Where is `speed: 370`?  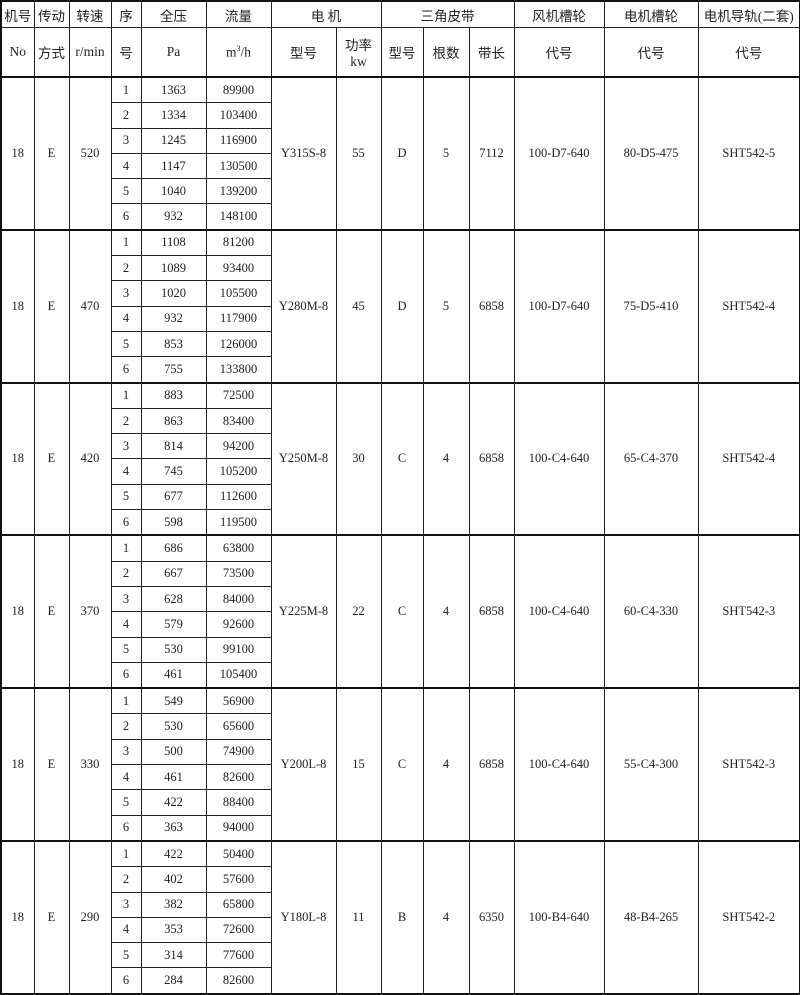
speed: 370 is located at coordinates (90, 611).